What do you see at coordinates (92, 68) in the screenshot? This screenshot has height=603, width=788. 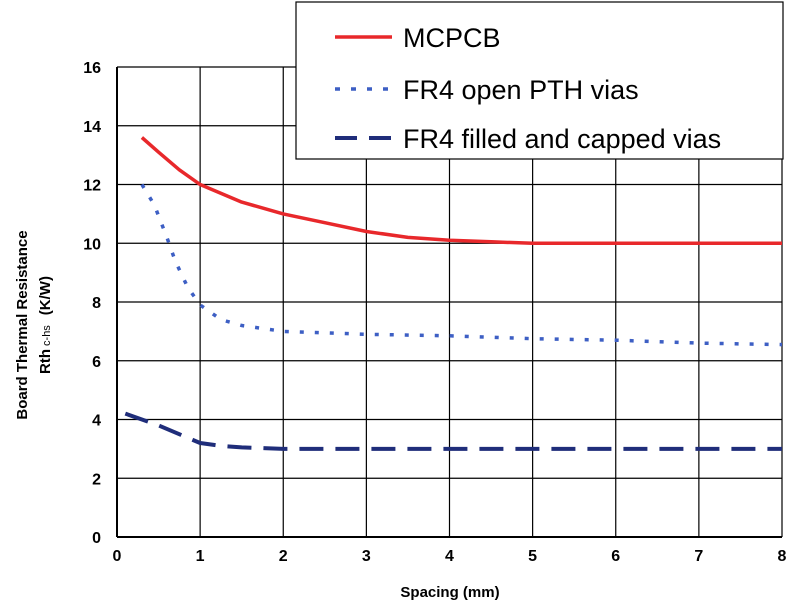 I see `y-tick-label-8: 16` at bounding box center [92, 68].